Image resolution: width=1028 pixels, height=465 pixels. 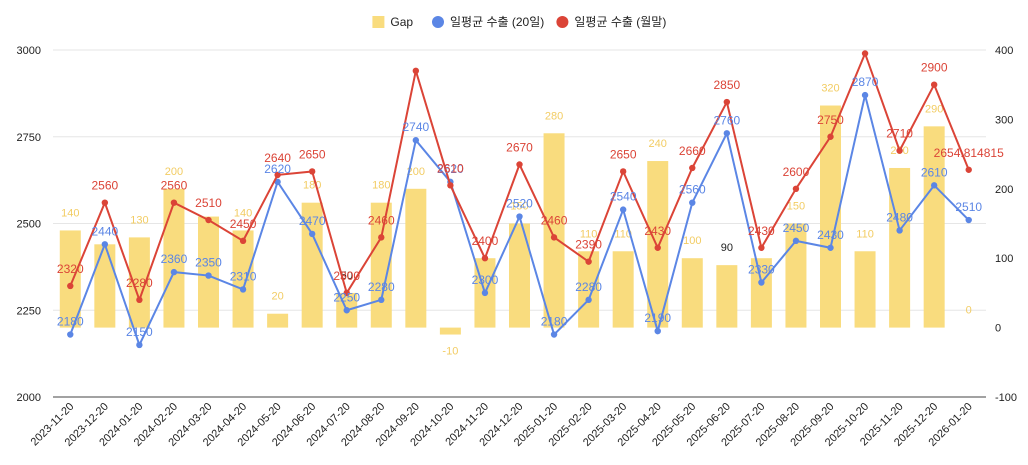 I want to click on month-label: 2390, so click(x=588, y=245).